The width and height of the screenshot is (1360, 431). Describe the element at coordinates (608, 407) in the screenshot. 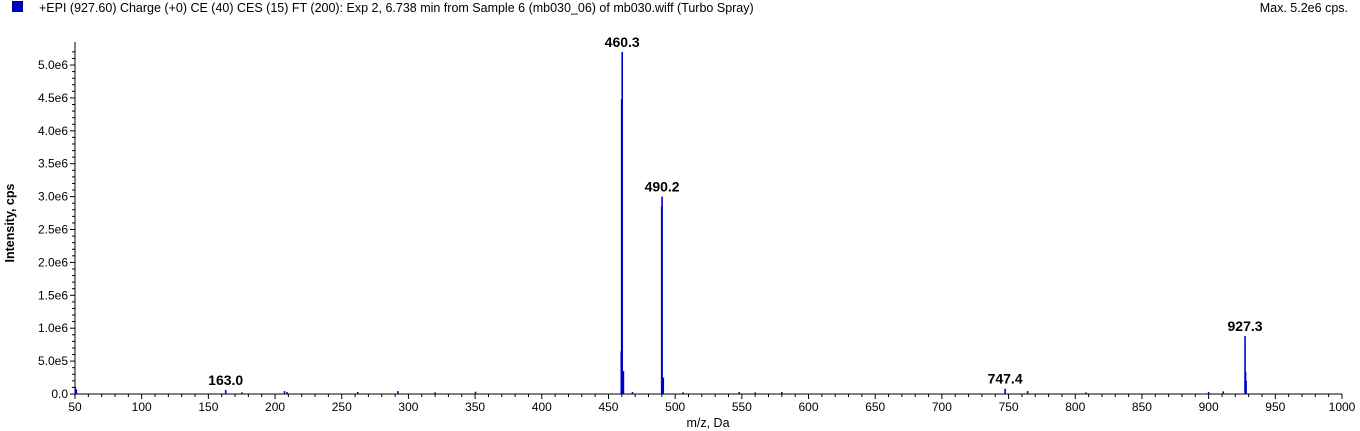

I see `x-tick-label: 450` at that location.